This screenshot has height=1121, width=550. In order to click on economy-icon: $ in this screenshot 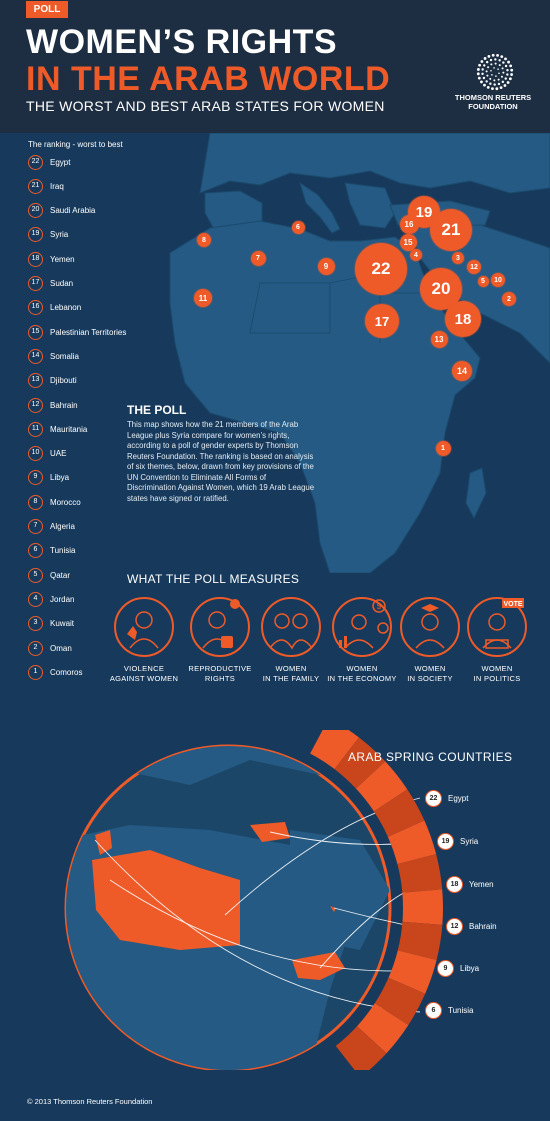, I will do `click(362, 627)`.